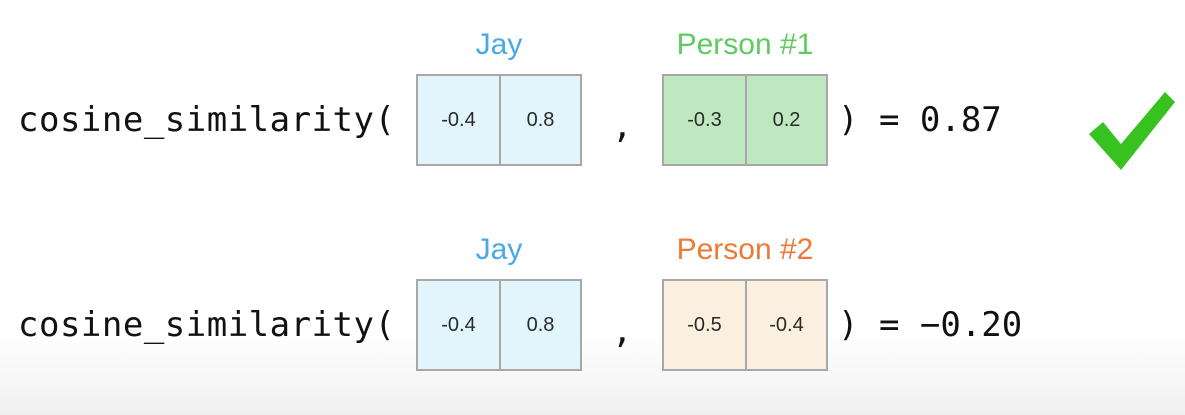 Image resolution: width=1185 pixels, height=415 pixels. Describe the element at coordinates (920, 120) in the screenshot. I see `similarity-result: ) = 0.87` at that location.